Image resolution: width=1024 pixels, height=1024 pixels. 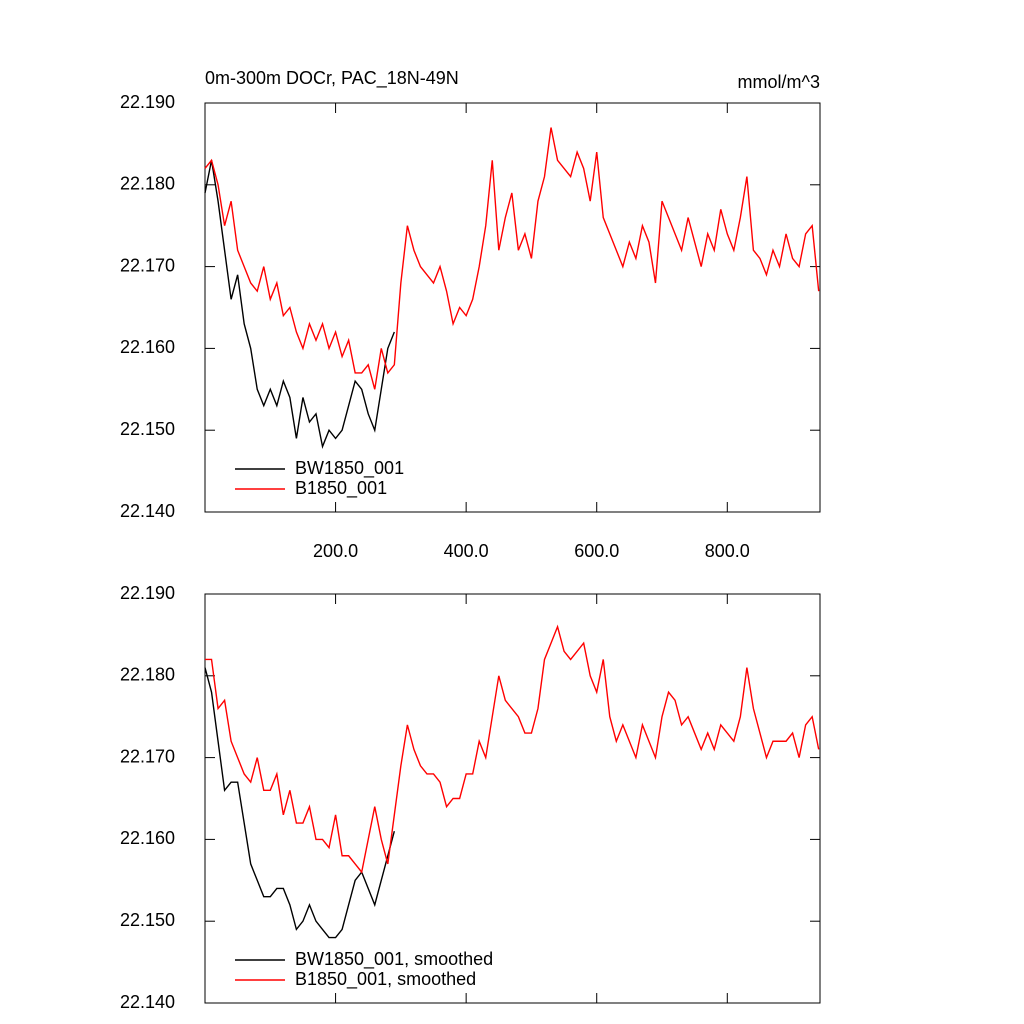 What do you see at coordinates (466, 551) in the screenshot?
I see `x-tick-label: 400.0` at bounding box center [466, 551].